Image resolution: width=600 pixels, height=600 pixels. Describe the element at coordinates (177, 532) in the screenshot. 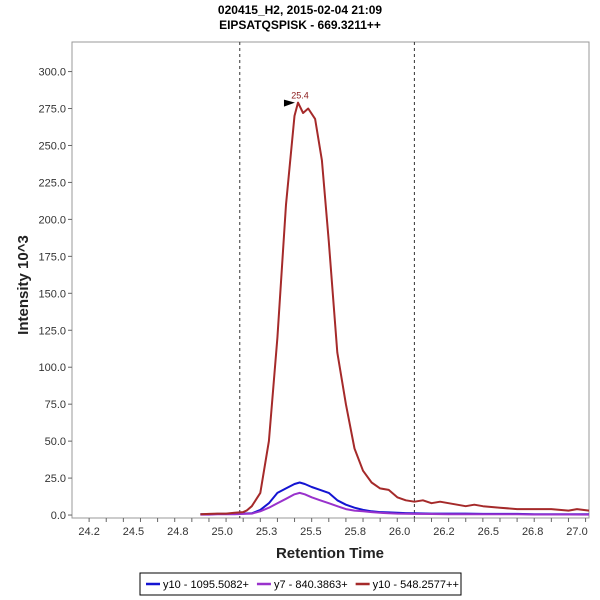

I see `x-tick-label: 24.8` at that location.